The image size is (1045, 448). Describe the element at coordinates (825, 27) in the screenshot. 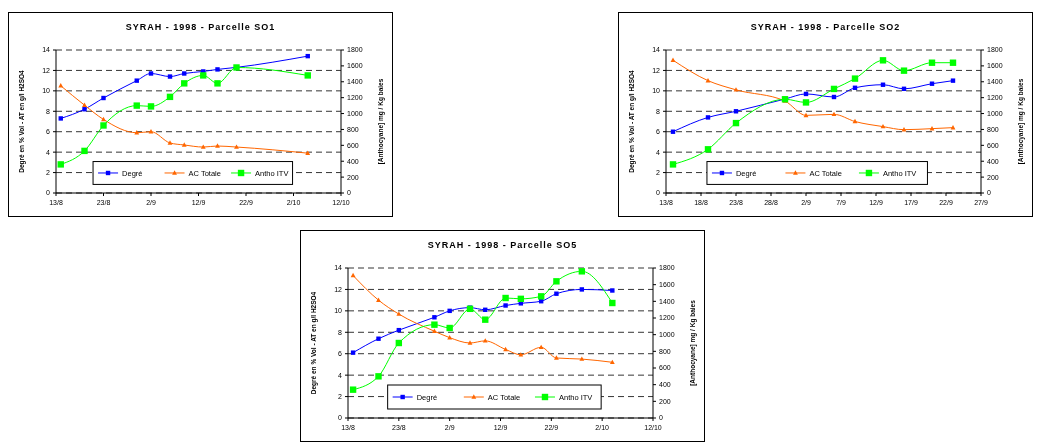

I see `chart-title: SYRAH - 1998 - Parcelle SO2` at that location.